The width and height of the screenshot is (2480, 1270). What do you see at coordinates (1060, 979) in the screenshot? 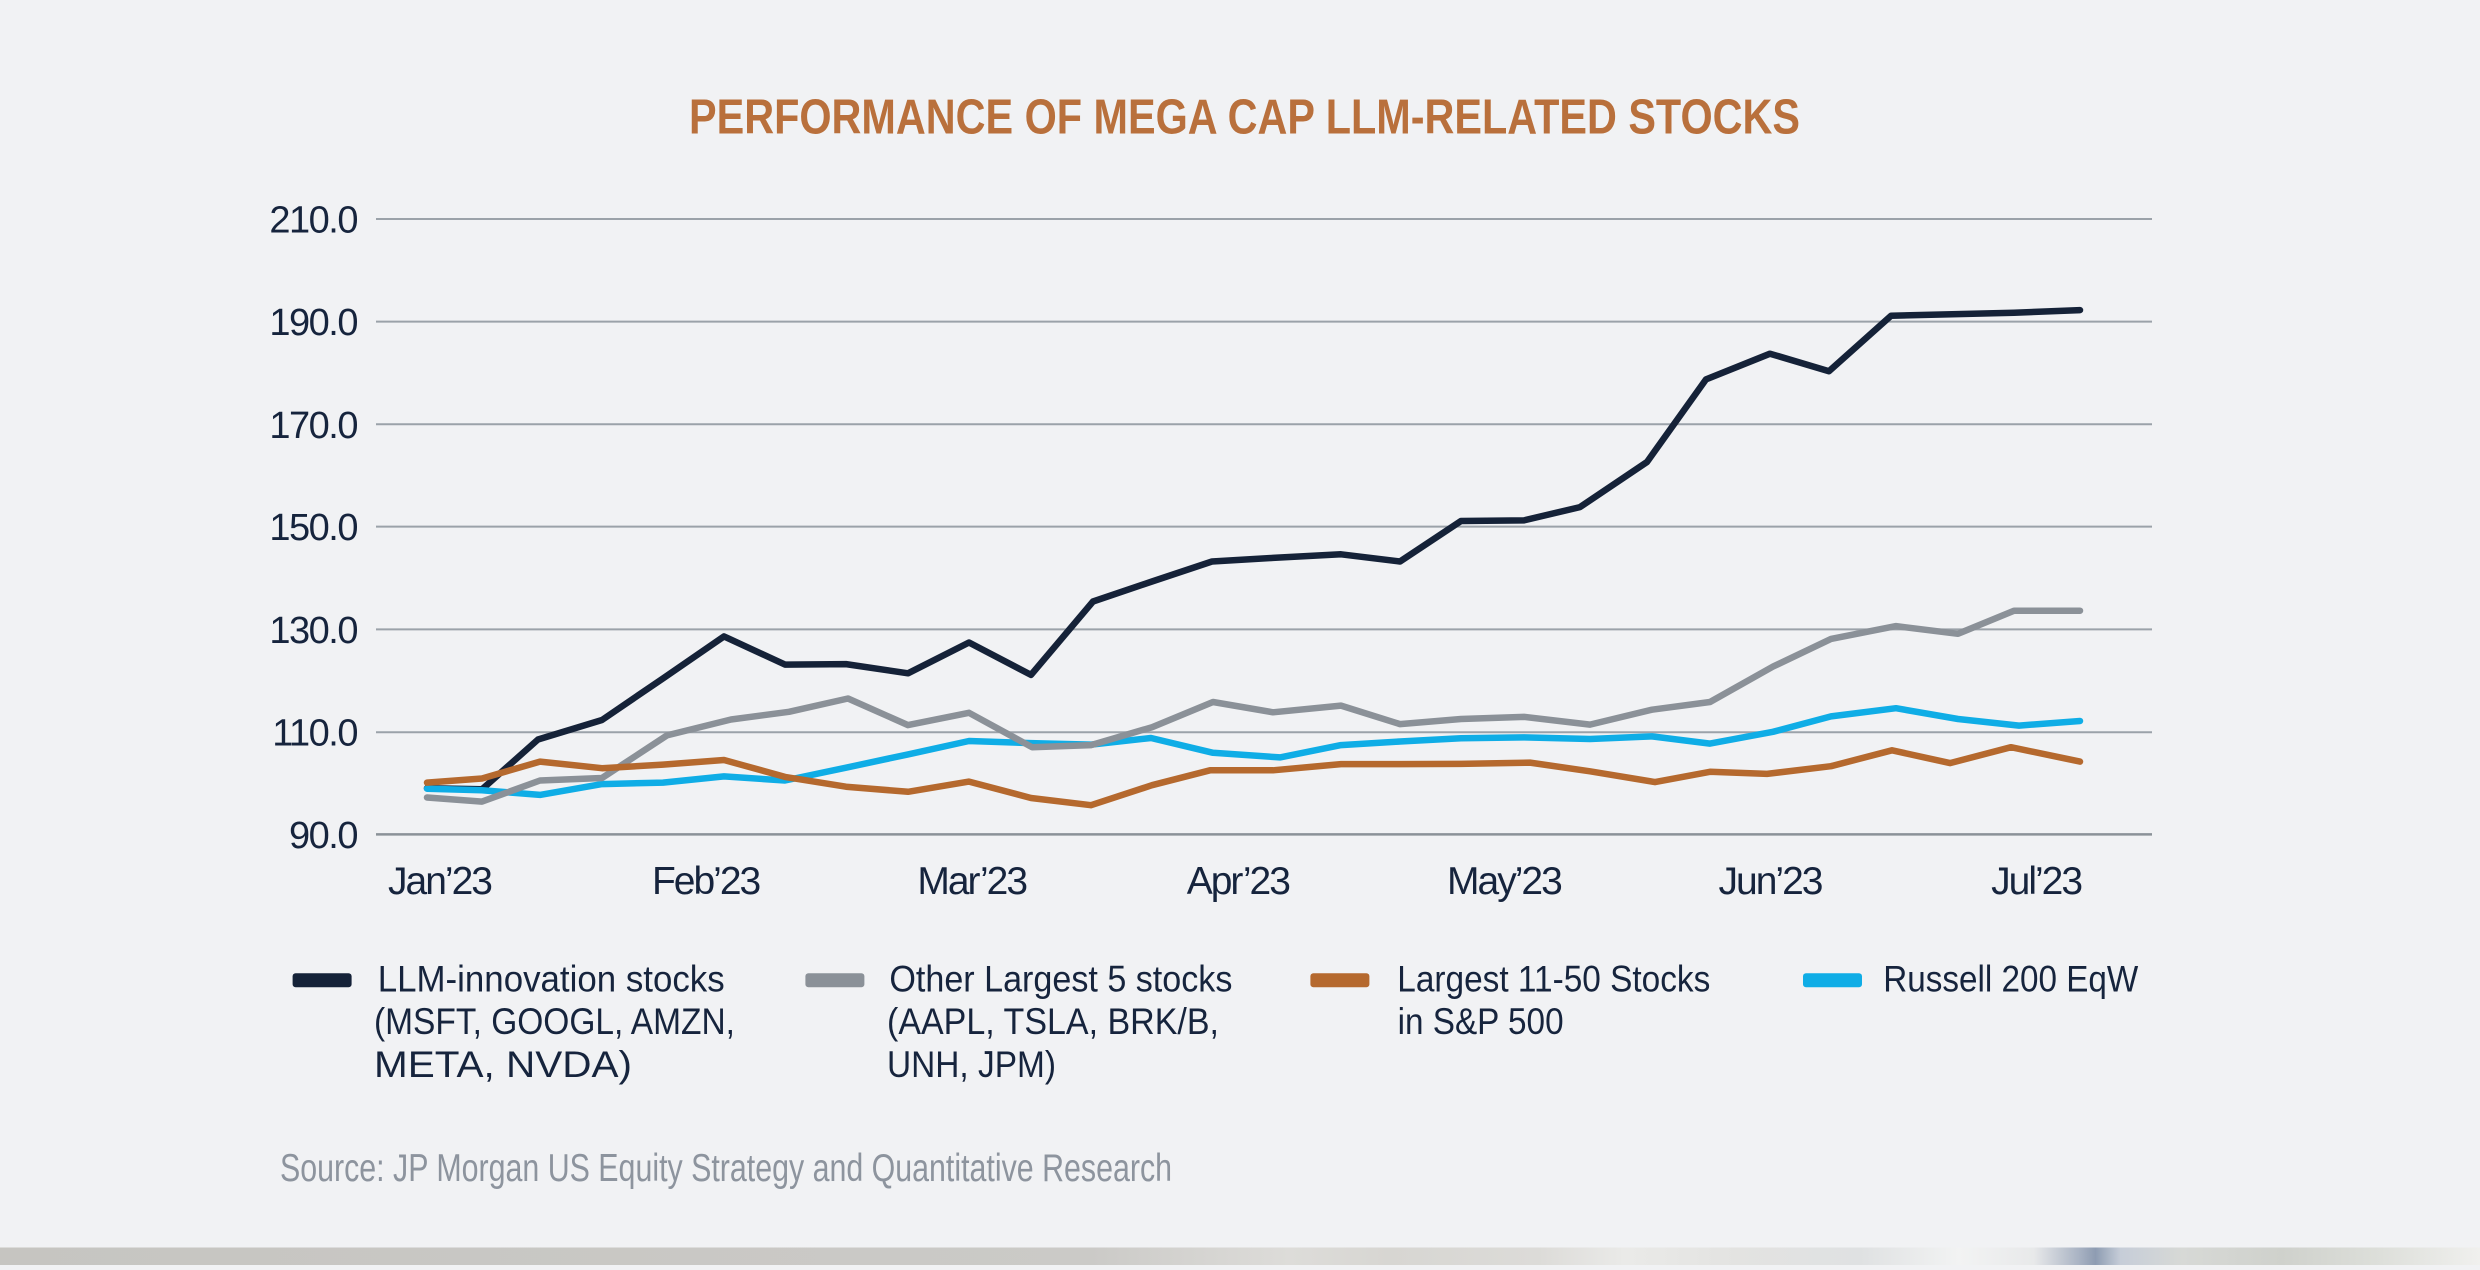
I see `svg-text: Other Largest 5 stocks` at bounding box center [1060, 979].